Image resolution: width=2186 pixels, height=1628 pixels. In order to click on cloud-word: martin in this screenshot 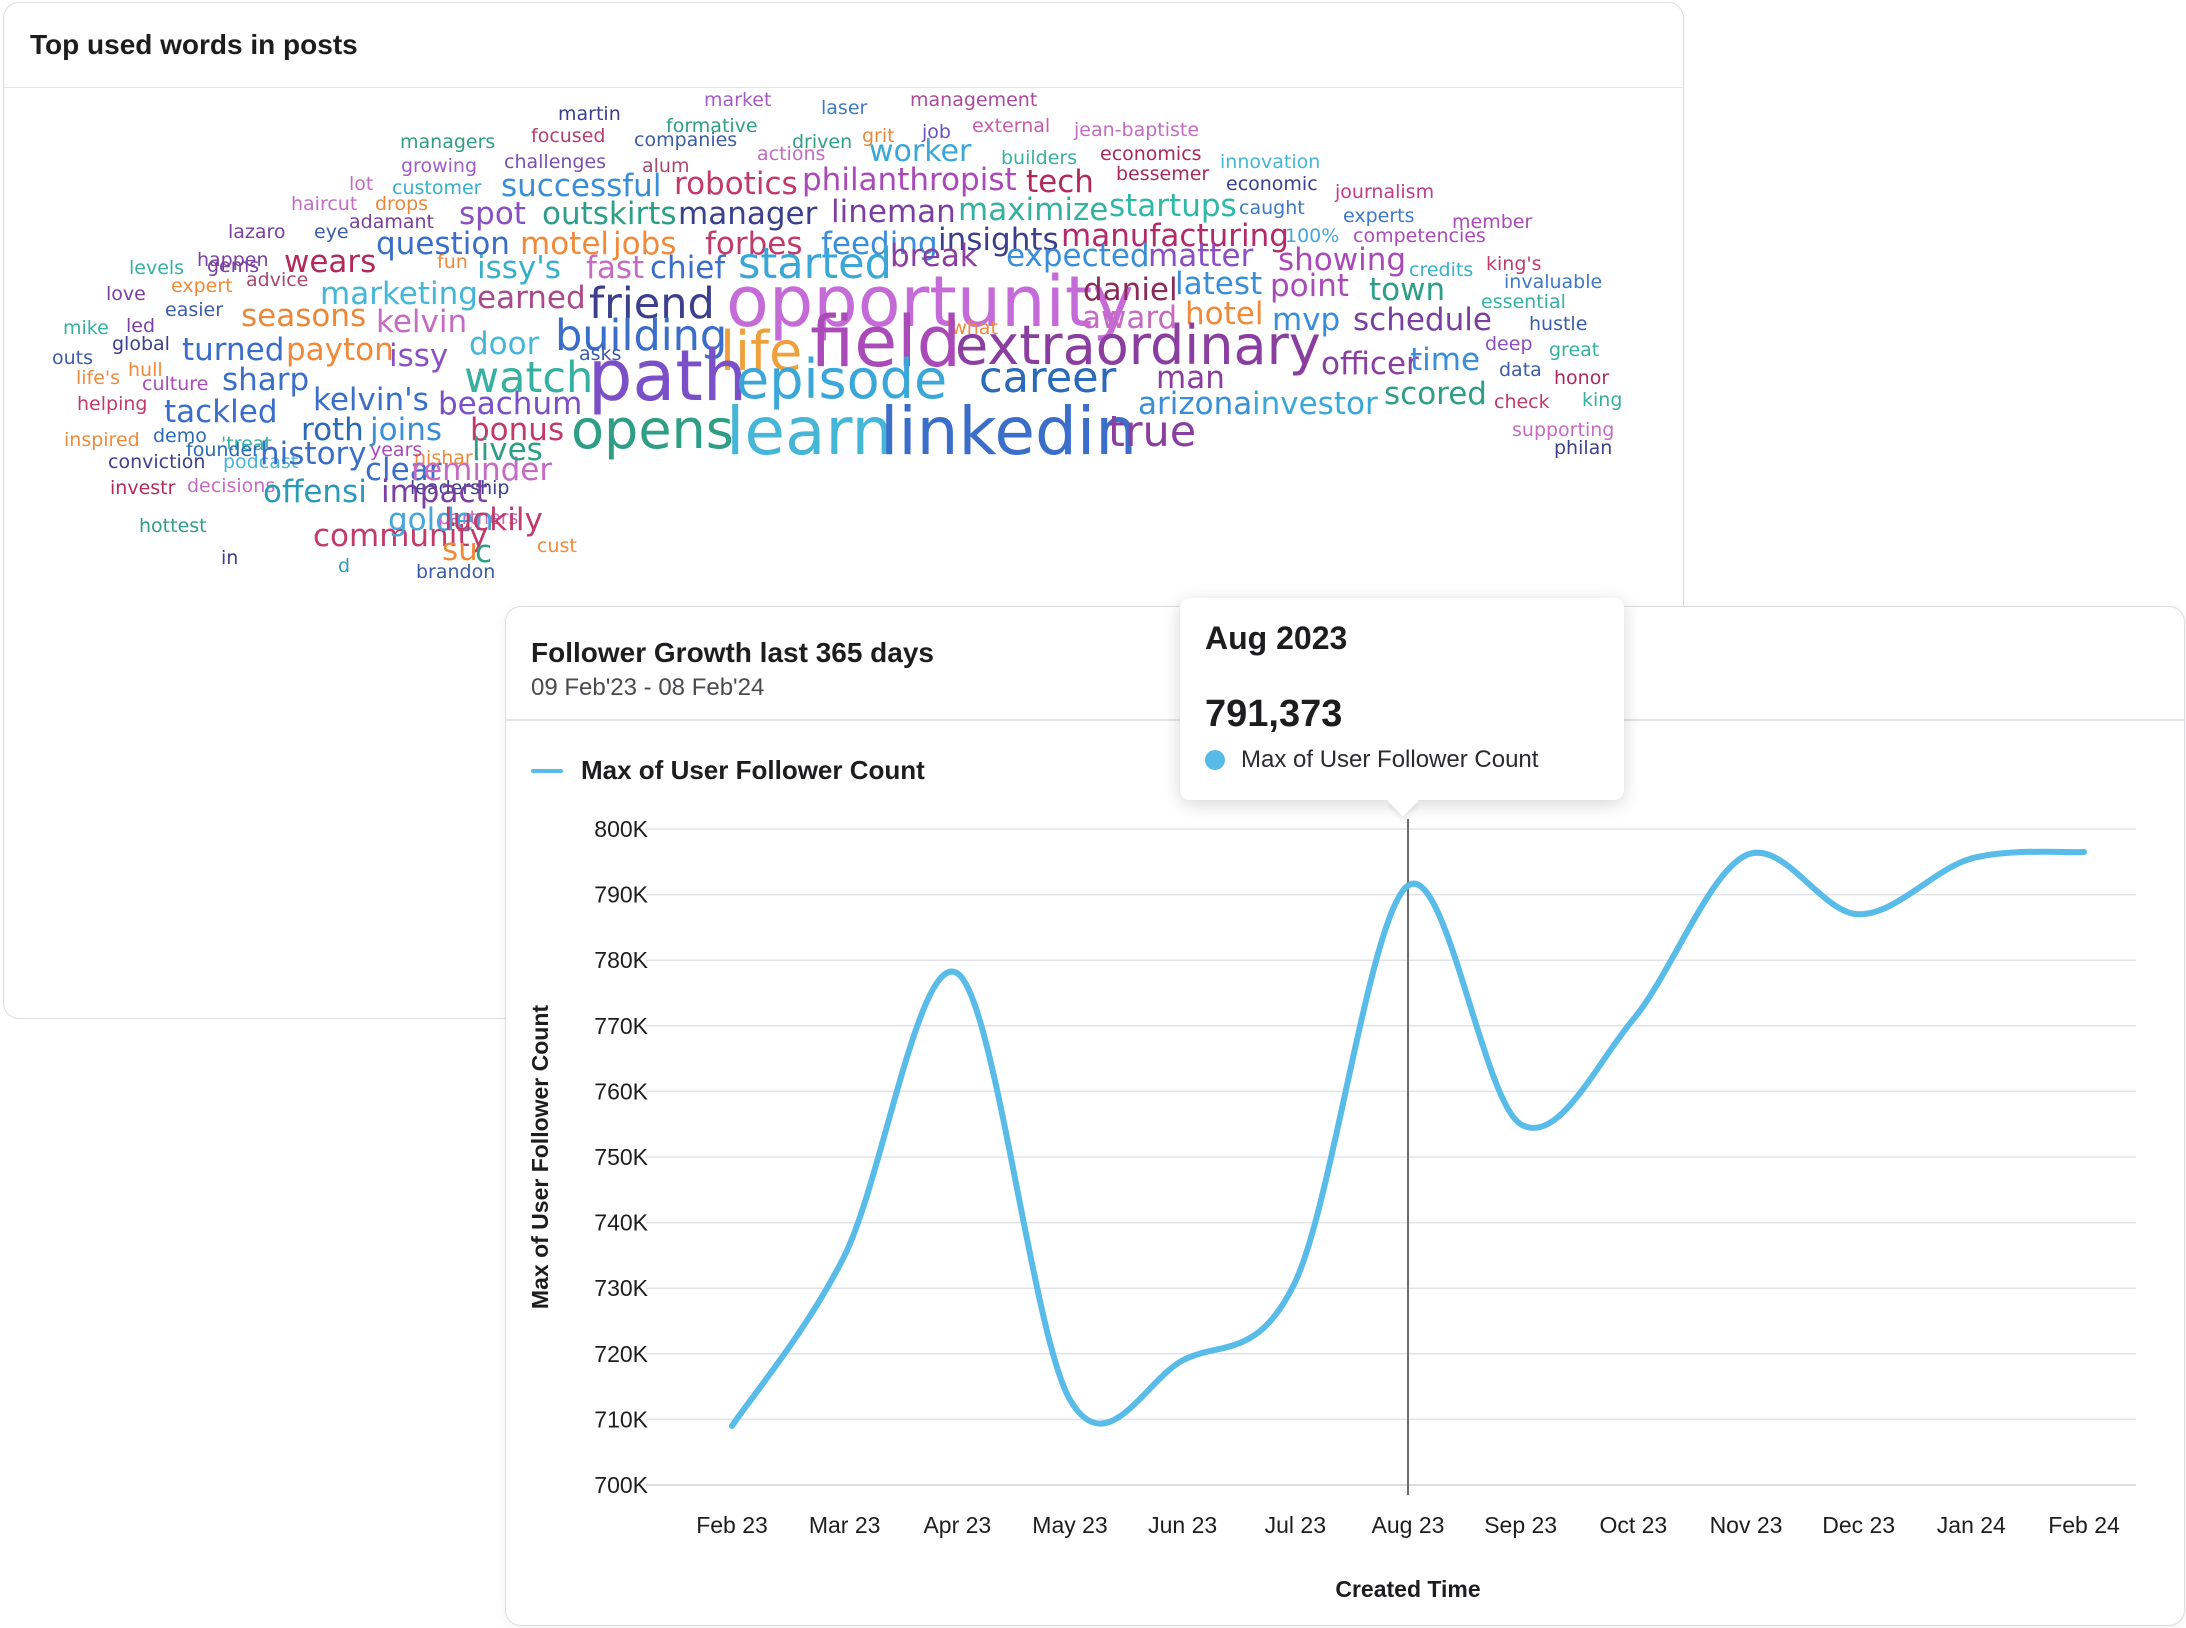, I will do `click(589, 114)`.